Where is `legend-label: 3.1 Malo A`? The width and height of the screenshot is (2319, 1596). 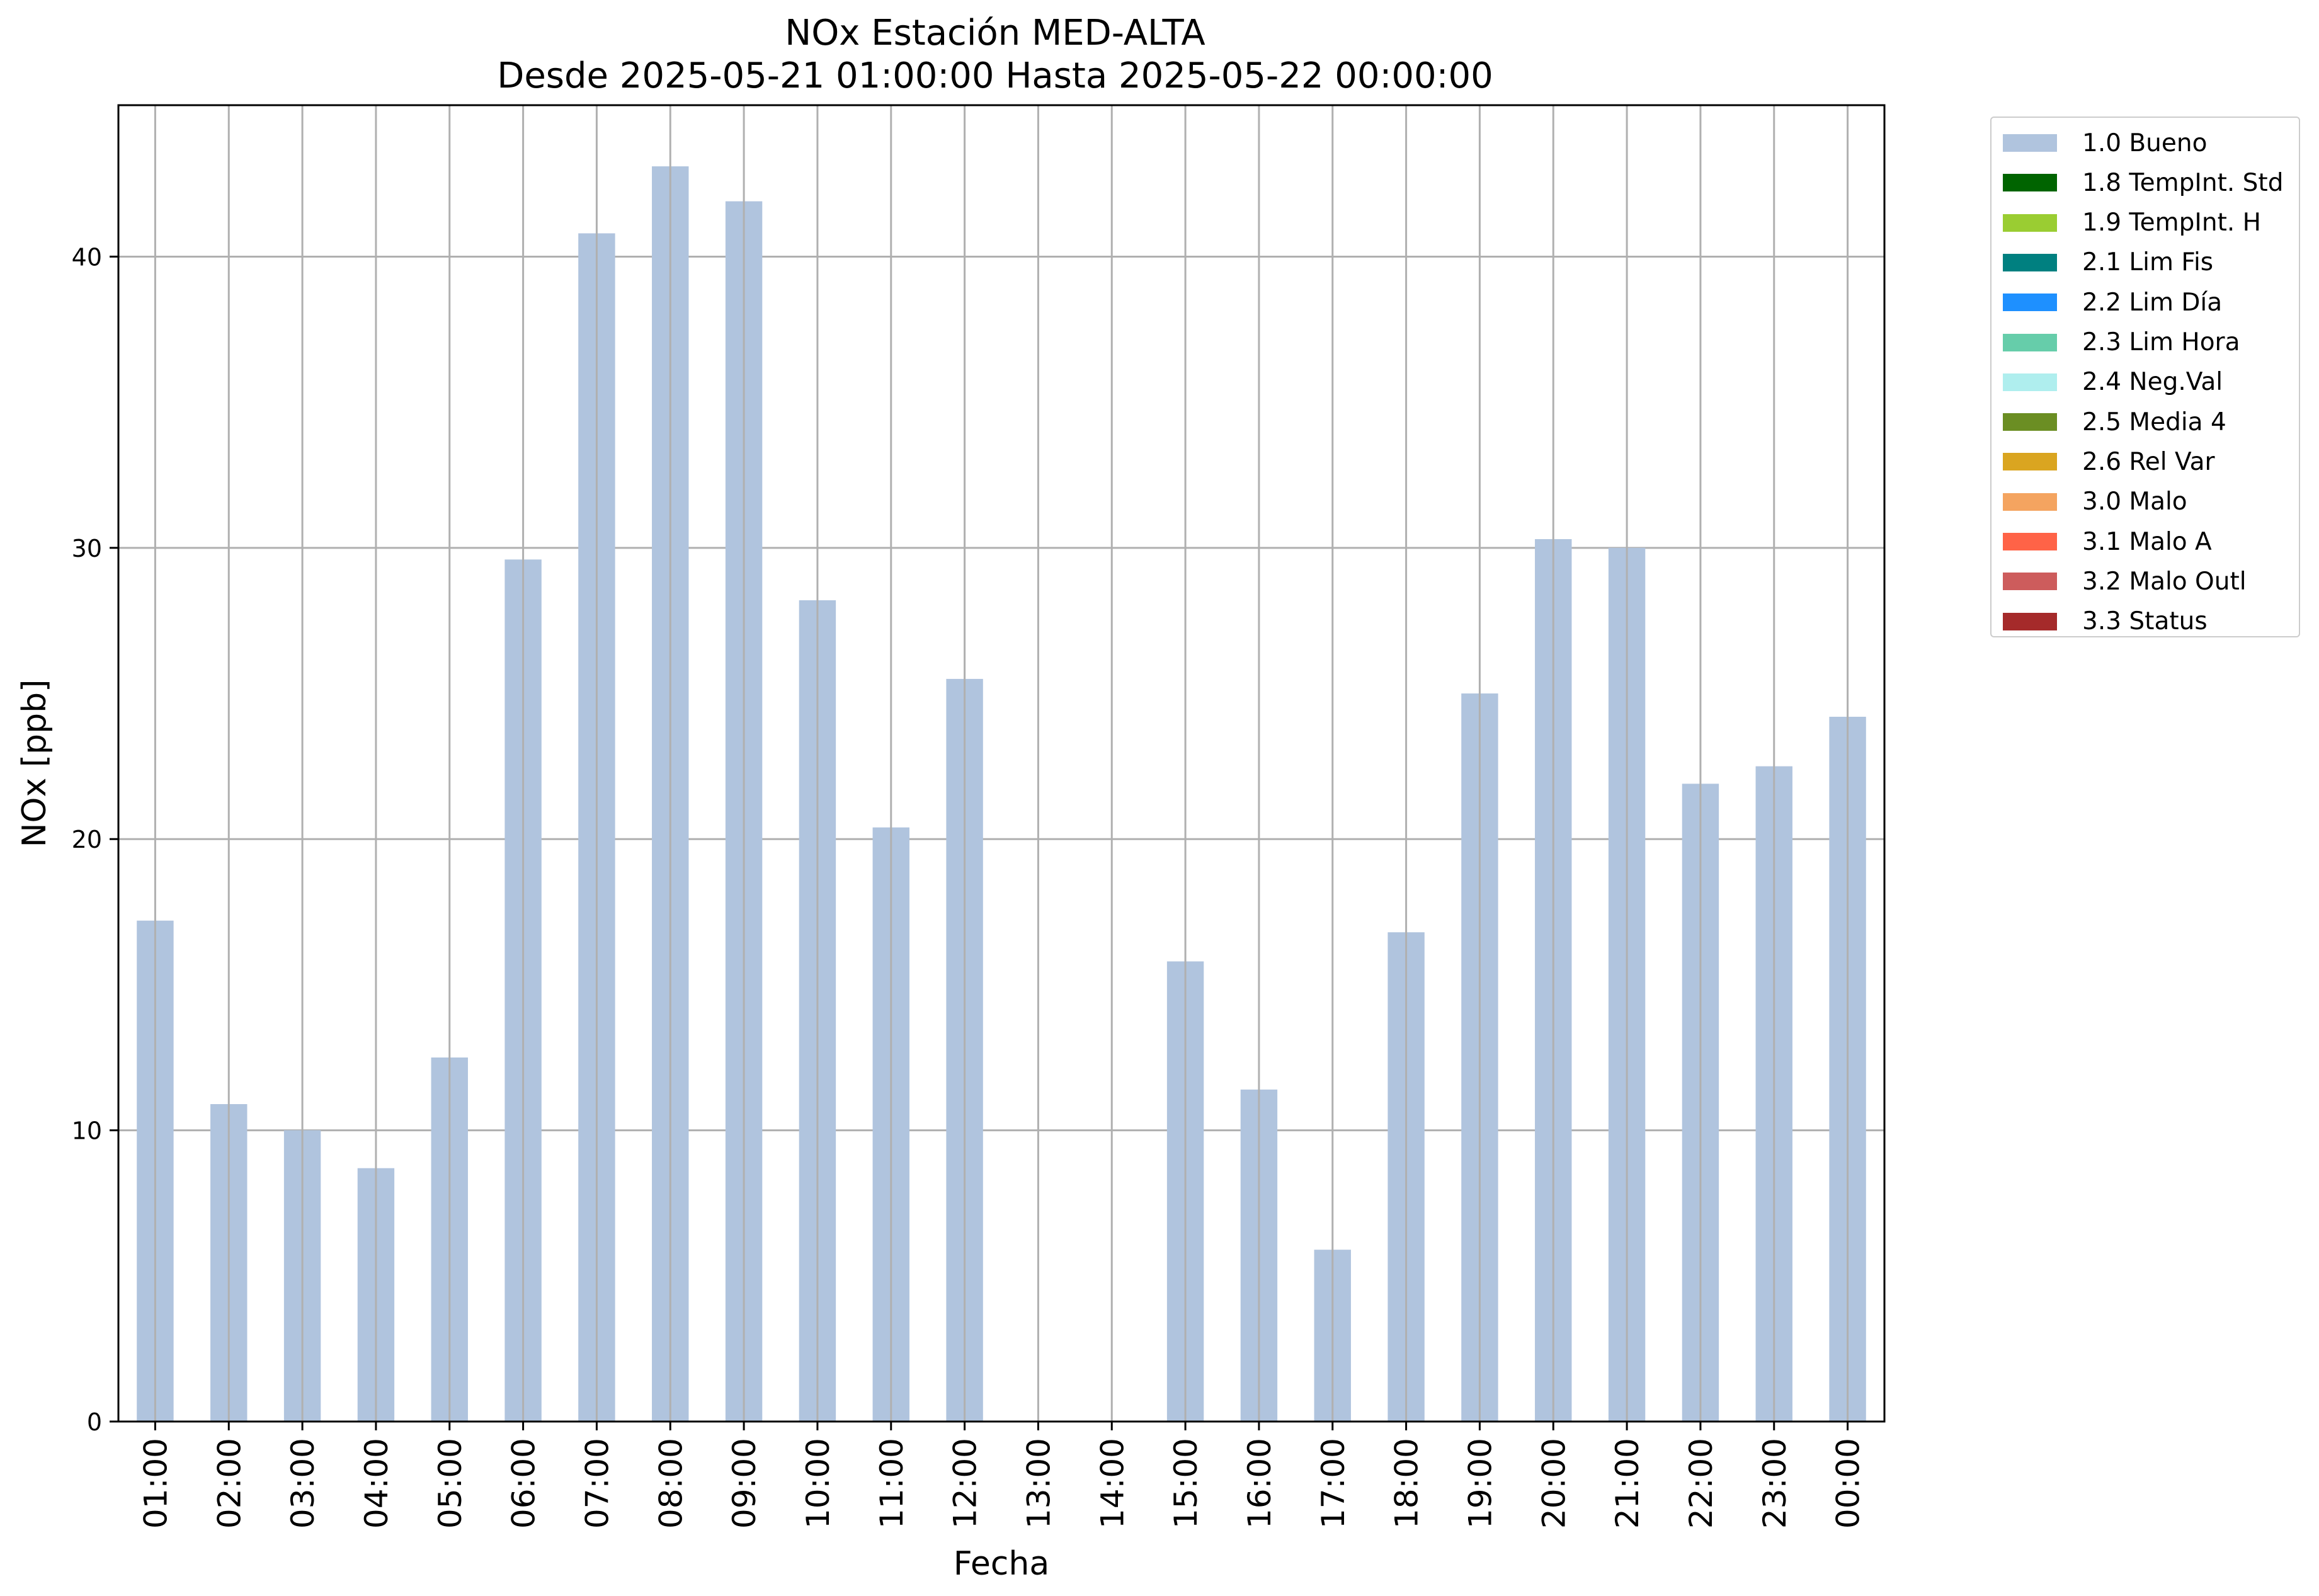
legend-label: 3.1 Malo A is located at coordinates (2147, 541).